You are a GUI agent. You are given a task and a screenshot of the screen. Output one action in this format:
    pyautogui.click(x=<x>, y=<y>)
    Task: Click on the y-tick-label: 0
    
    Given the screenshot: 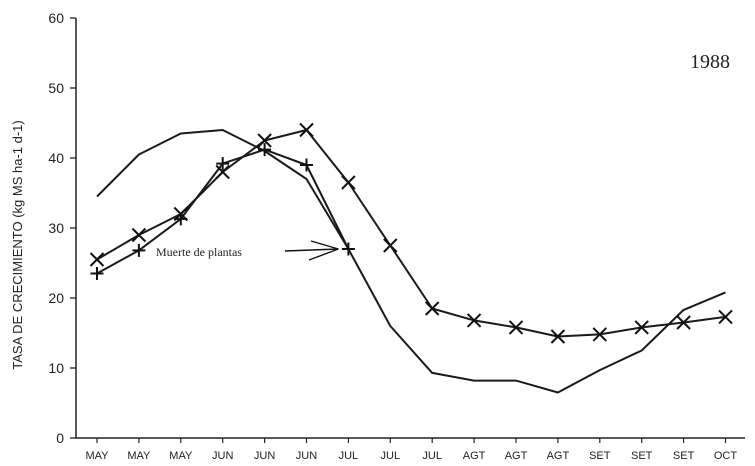 What is the action you would take?
    pyautogui.click(x=60, y=438)
    